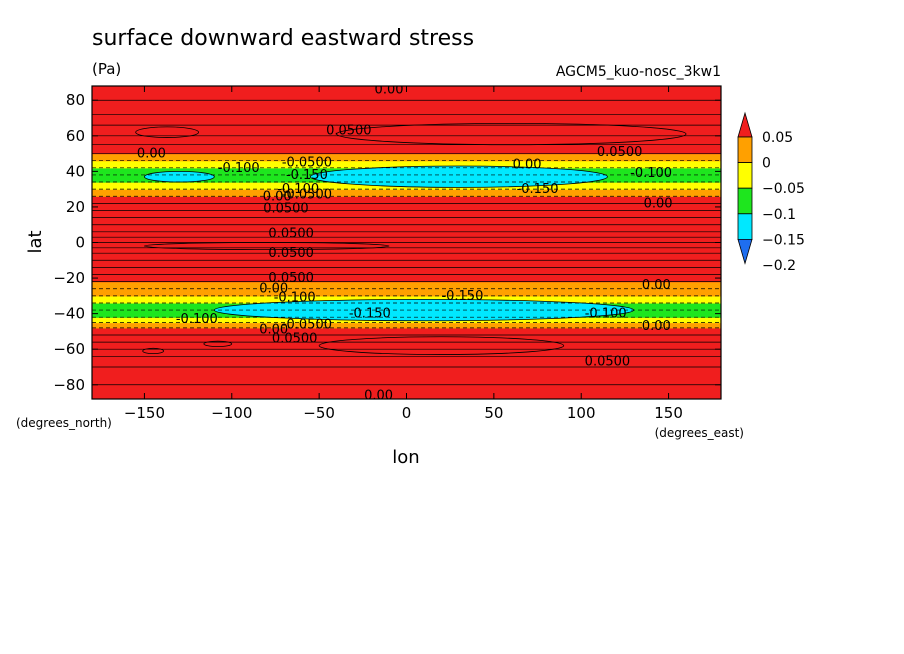  What do you see at coordinates (779, 215) in the screenshot?
I see `colorbar-label: −0.1` at bounding box center [779, 215].